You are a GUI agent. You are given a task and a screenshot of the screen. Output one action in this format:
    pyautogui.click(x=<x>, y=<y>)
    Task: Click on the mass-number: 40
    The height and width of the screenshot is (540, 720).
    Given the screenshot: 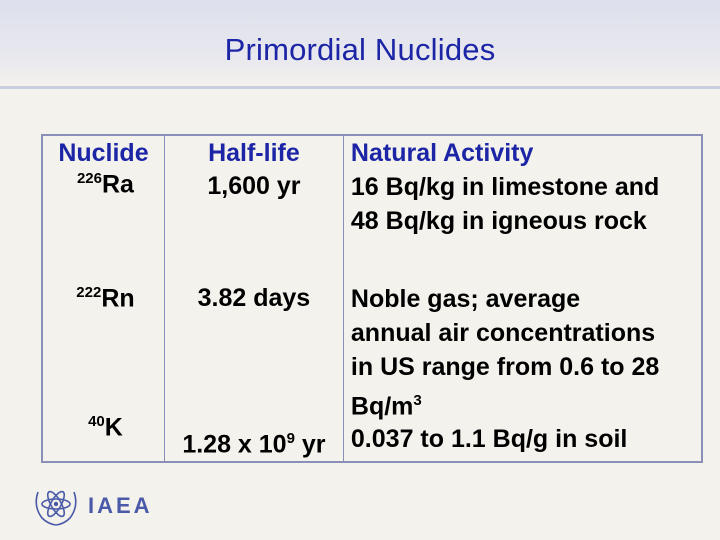 What is the action you would take?
    pyautogui.click(x=96, y=422)
    